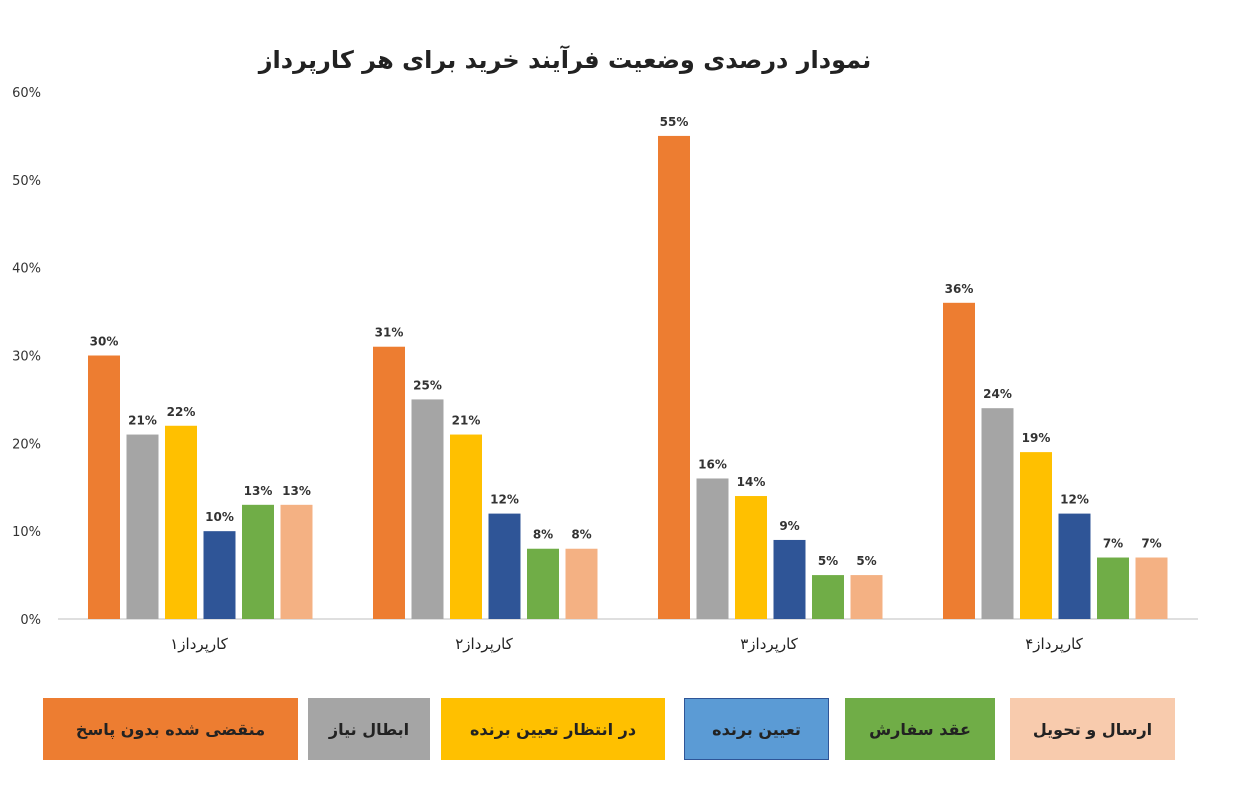  I want to click on y-axis-tick-labels: 0% 10% 20% 30% 40% 50% 60%, so click(26, 357).